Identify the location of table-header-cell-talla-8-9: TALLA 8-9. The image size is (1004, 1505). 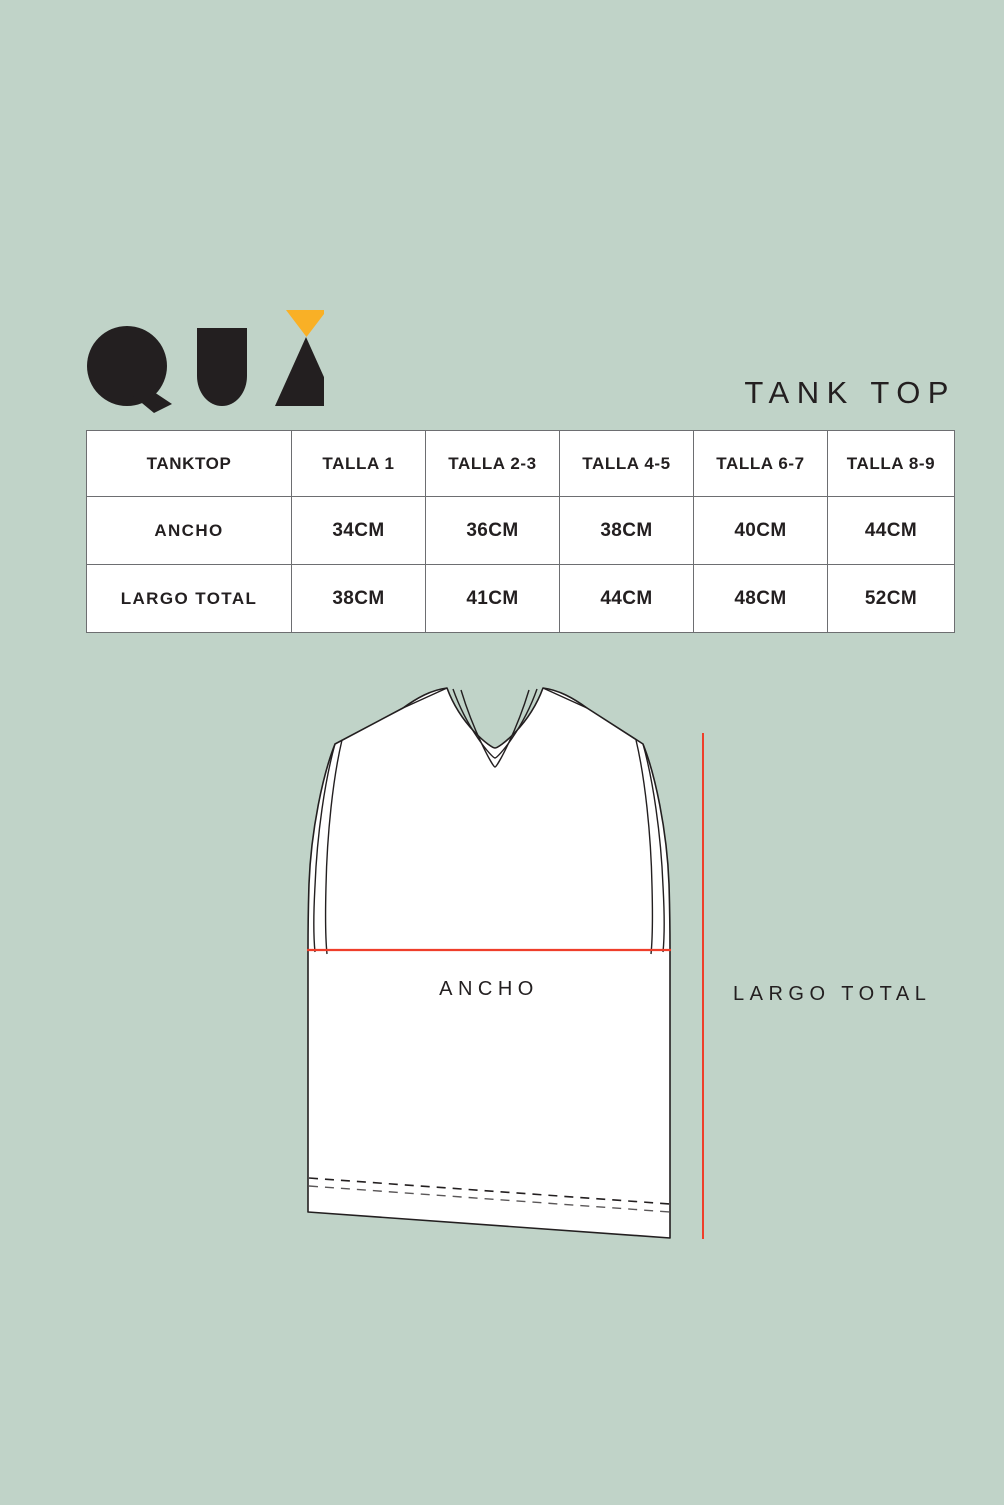
(891, 463).